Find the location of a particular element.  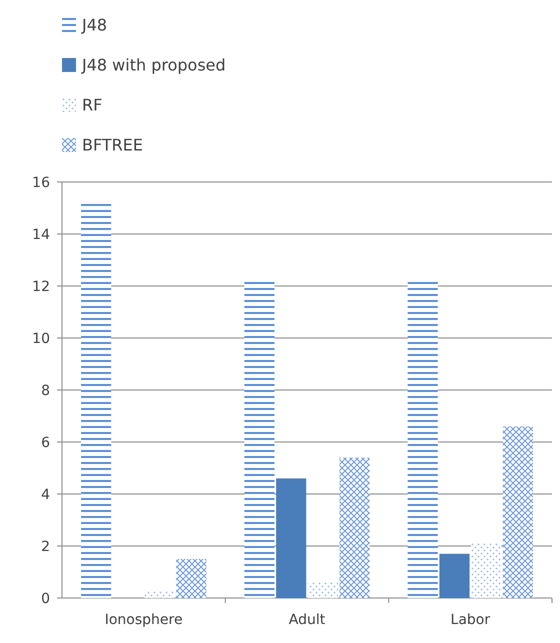

y-tick-label: 14 is located at coordinates (41, 234).